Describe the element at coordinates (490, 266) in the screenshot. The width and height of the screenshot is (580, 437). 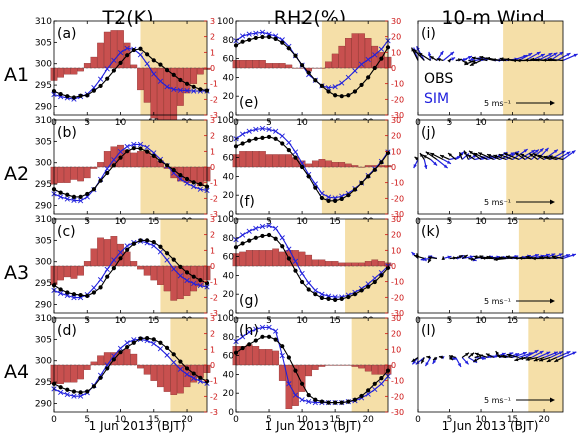
I see `axes-frame` at that location.